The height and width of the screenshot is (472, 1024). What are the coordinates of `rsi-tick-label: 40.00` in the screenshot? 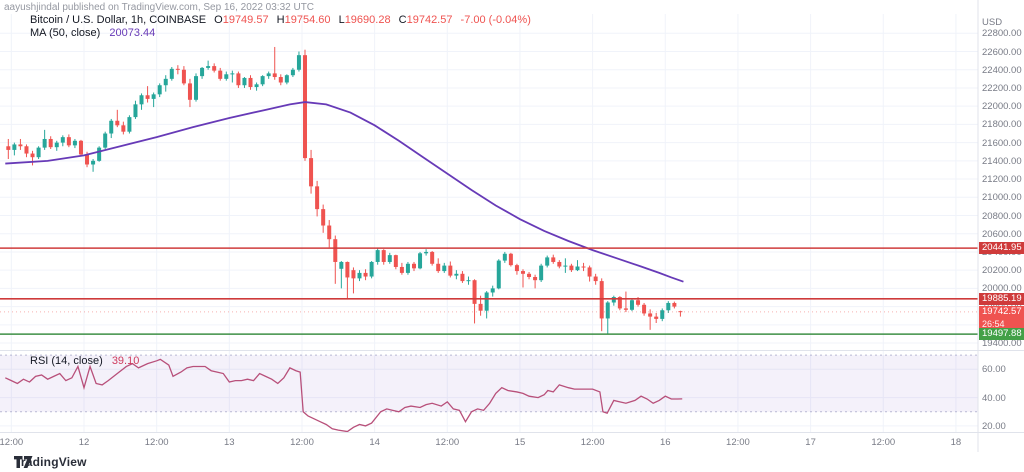 It's located at (994, 398).